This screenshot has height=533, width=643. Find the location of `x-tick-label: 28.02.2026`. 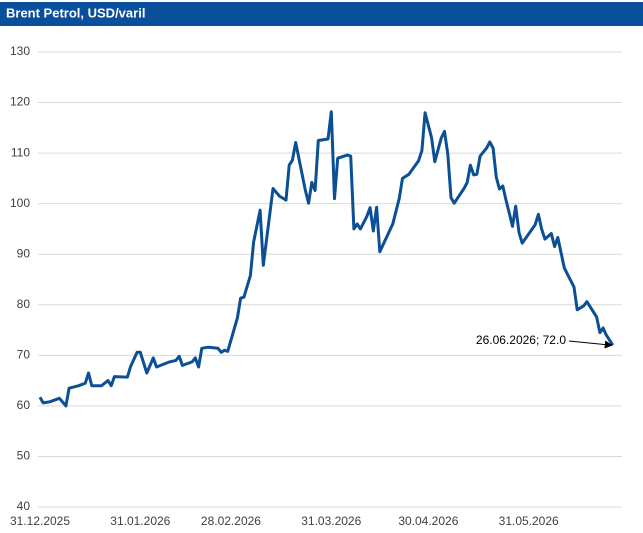

x-tick-label: 28.02.2026 is located at coordinates (231, 521).